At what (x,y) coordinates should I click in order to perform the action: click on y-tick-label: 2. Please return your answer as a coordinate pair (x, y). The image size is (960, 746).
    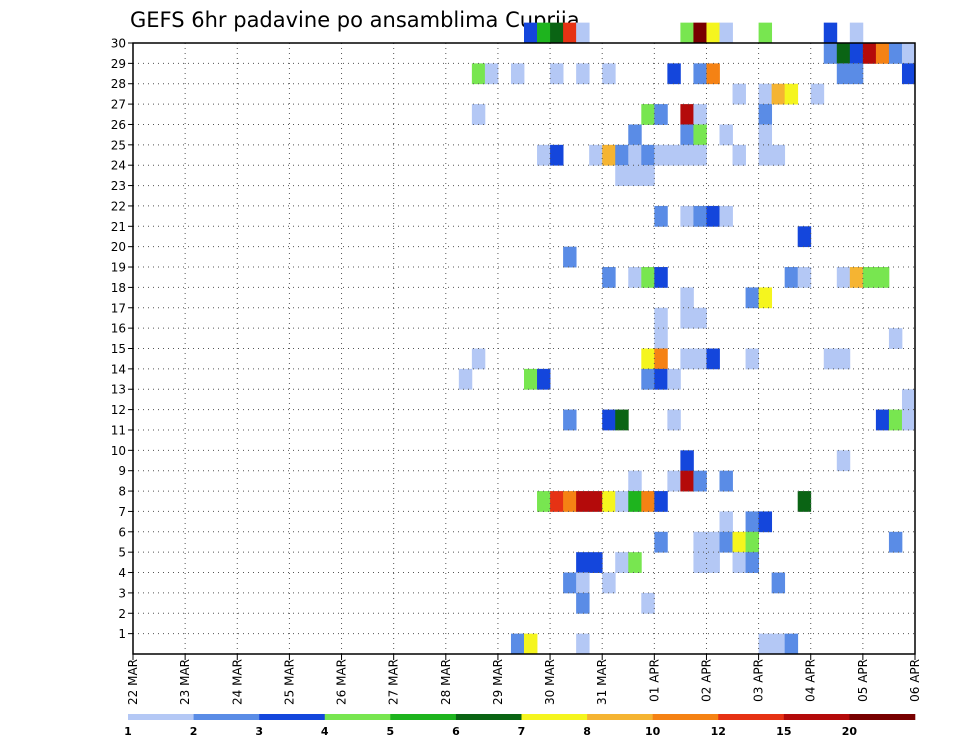
    Looking at the image, I should click on (122, 614).